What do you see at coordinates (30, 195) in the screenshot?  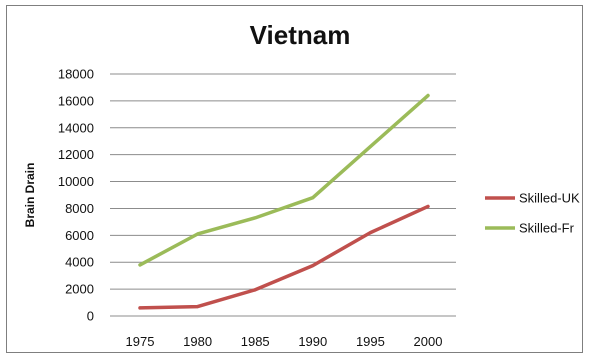 I see `y-axis-label: Brain Drain` at bounding box center [30, 195].